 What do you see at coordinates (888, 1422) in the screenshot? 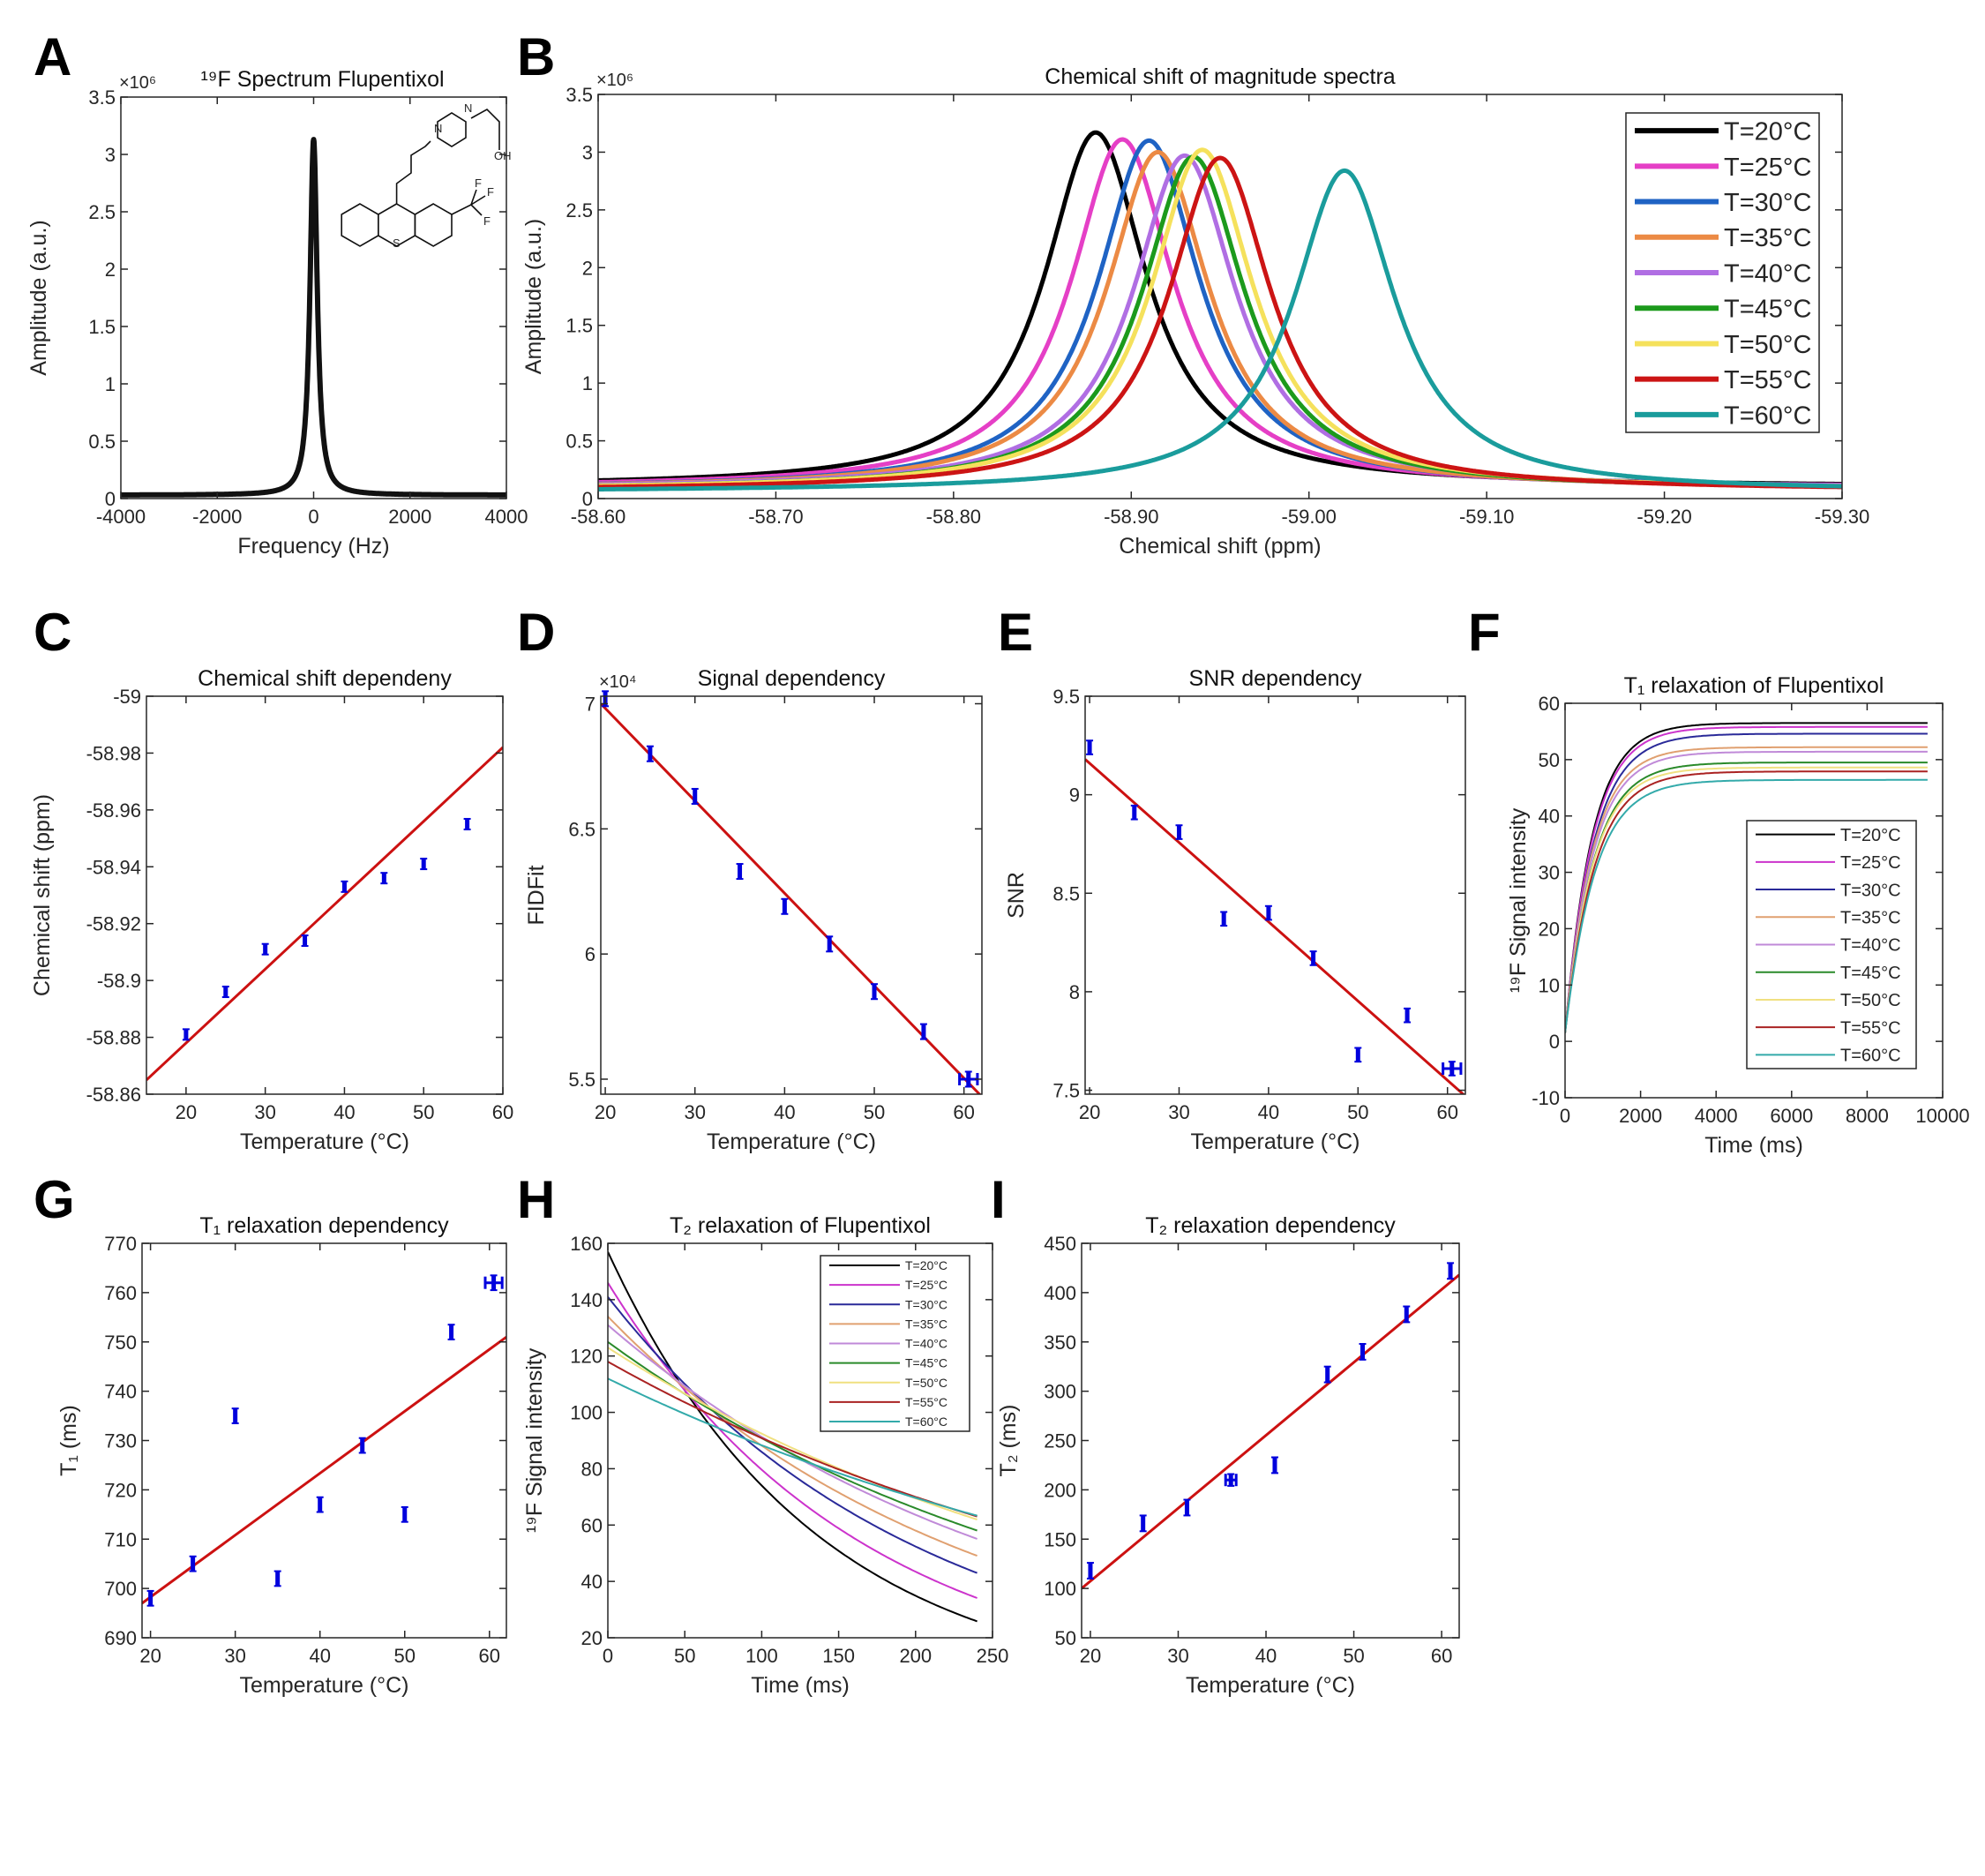
I see `legend-item: T=60°C` at bounding box center [888, 1422].